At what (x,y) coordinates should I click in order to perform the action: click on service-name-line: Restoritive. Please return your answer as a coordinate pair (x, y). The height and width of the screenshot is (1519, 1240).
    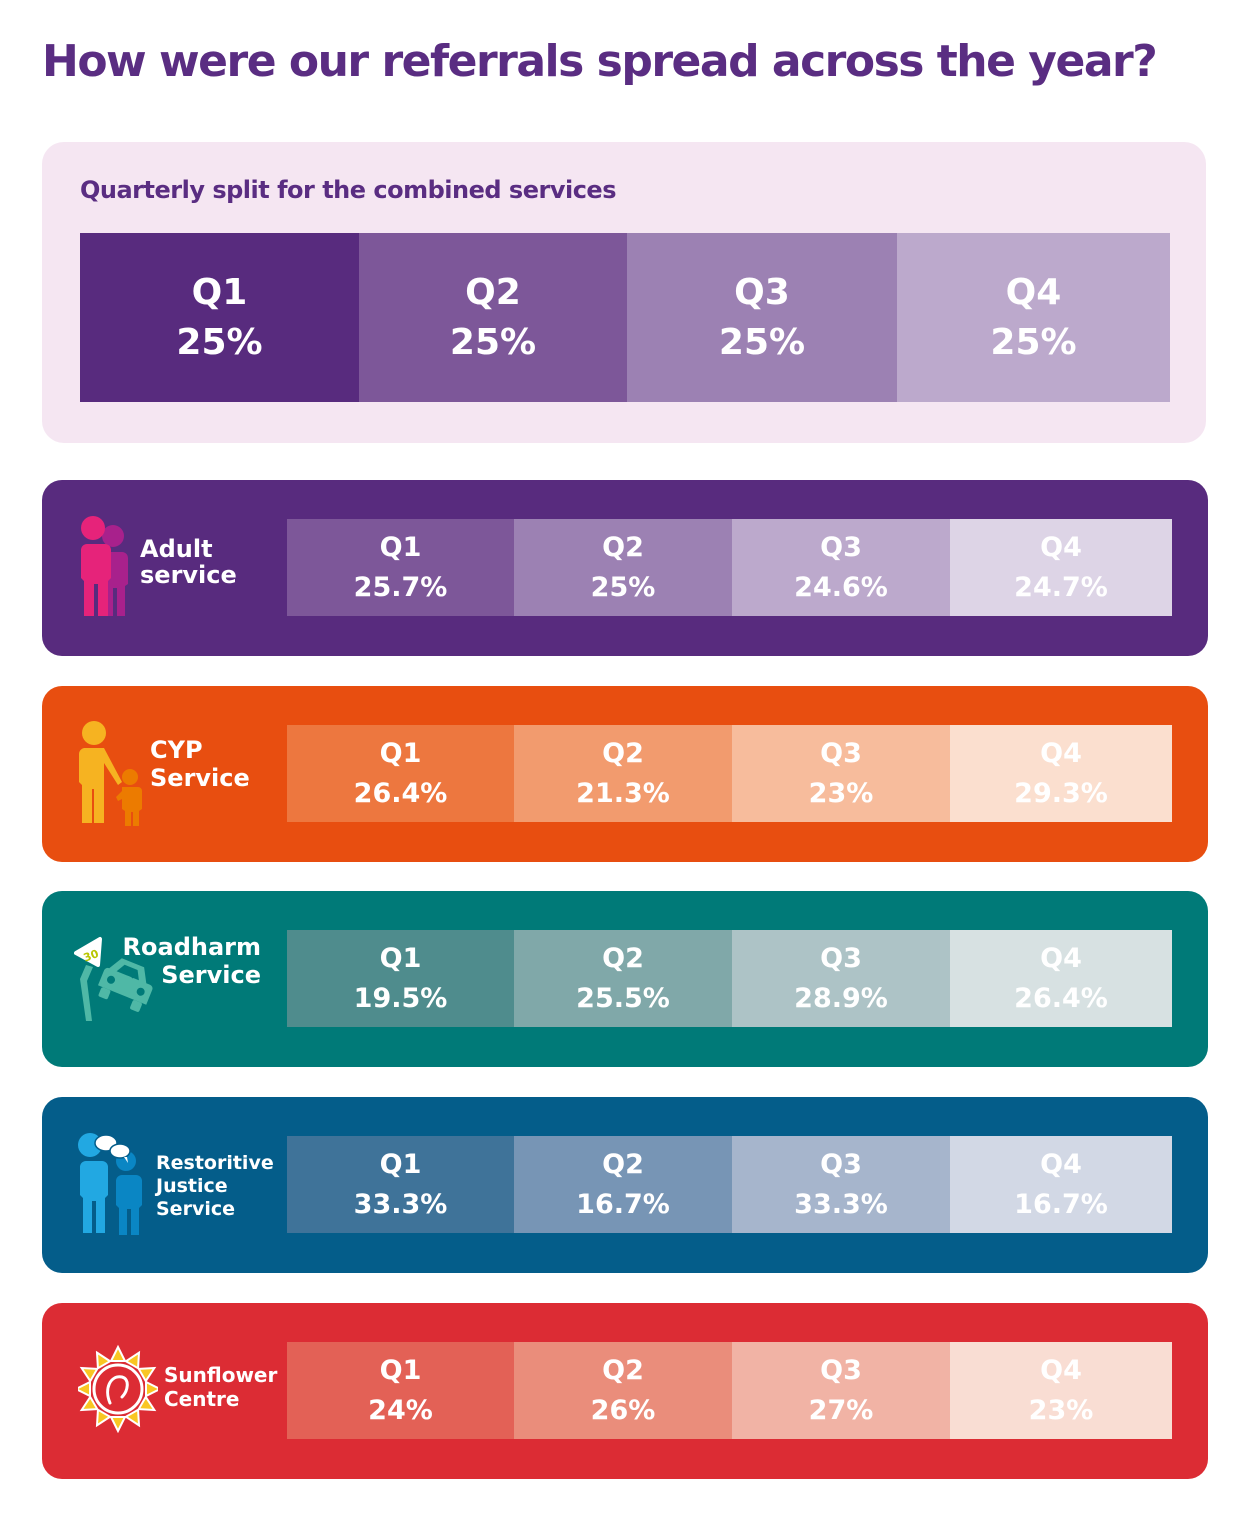
    Looking at the image, I should click on (215, 1163).